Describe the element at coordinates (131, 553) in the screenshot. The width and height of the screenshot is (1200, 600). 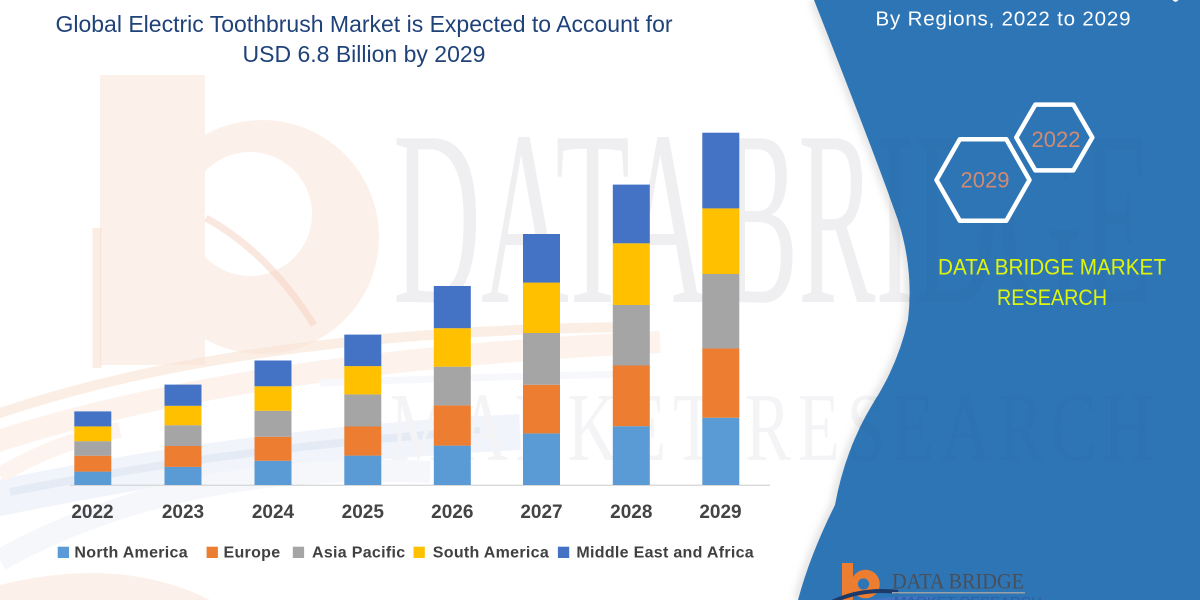
I see `svg-text: North America` at that location.